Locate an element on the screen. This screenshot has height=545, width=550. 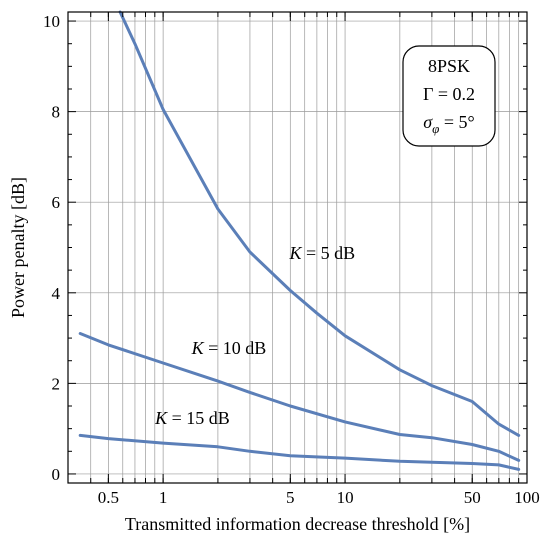
parameter-box: 8PSK Γ = 0.2 σφ = 5° is located at coordinates (449, 96).